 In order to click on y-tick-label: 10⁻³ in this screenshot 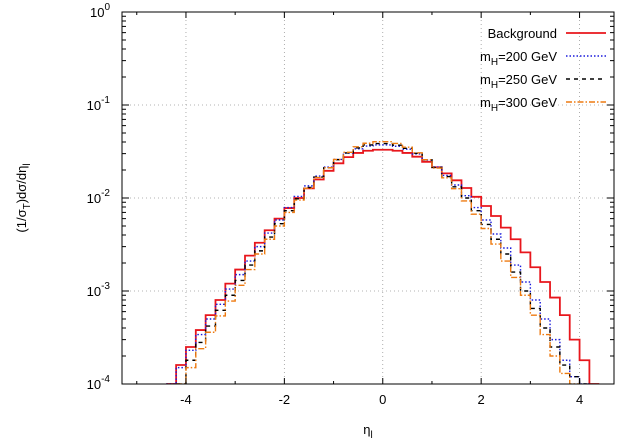, I will do `click(99, 290)`.